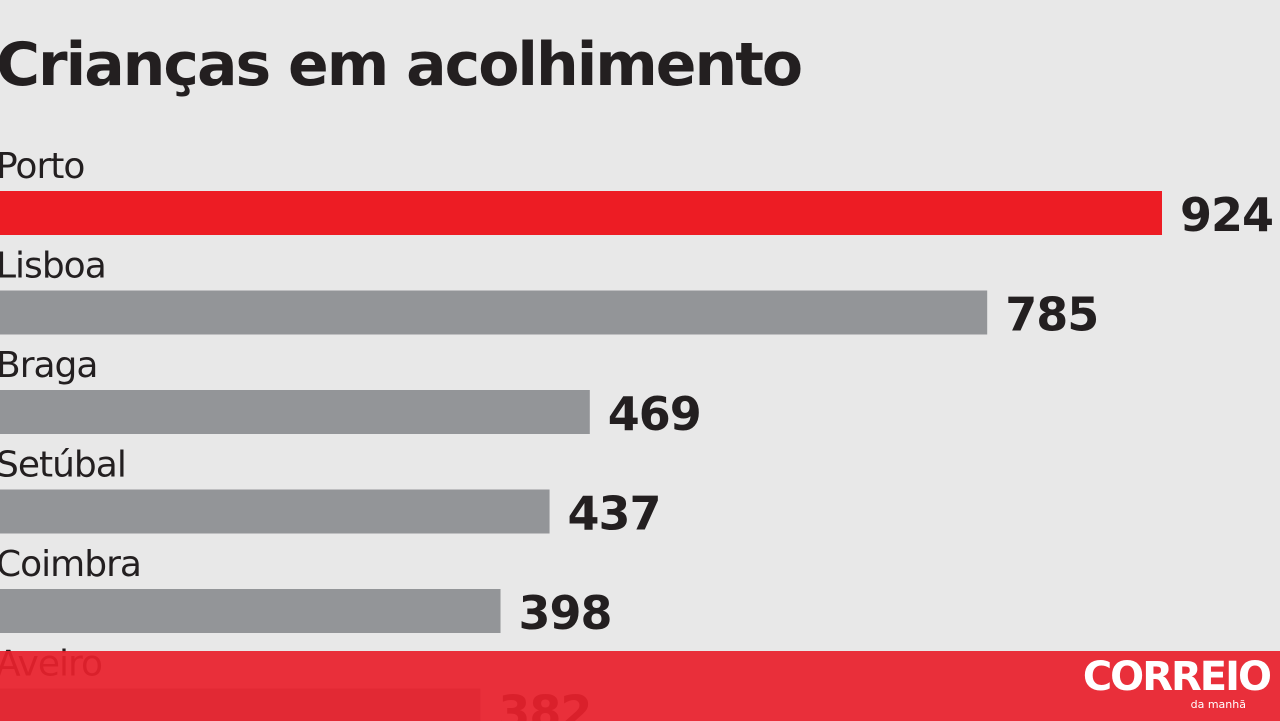 This screenshot has width=1280, height=721. I want to click on value-label-2: 469, so click(654, 414).